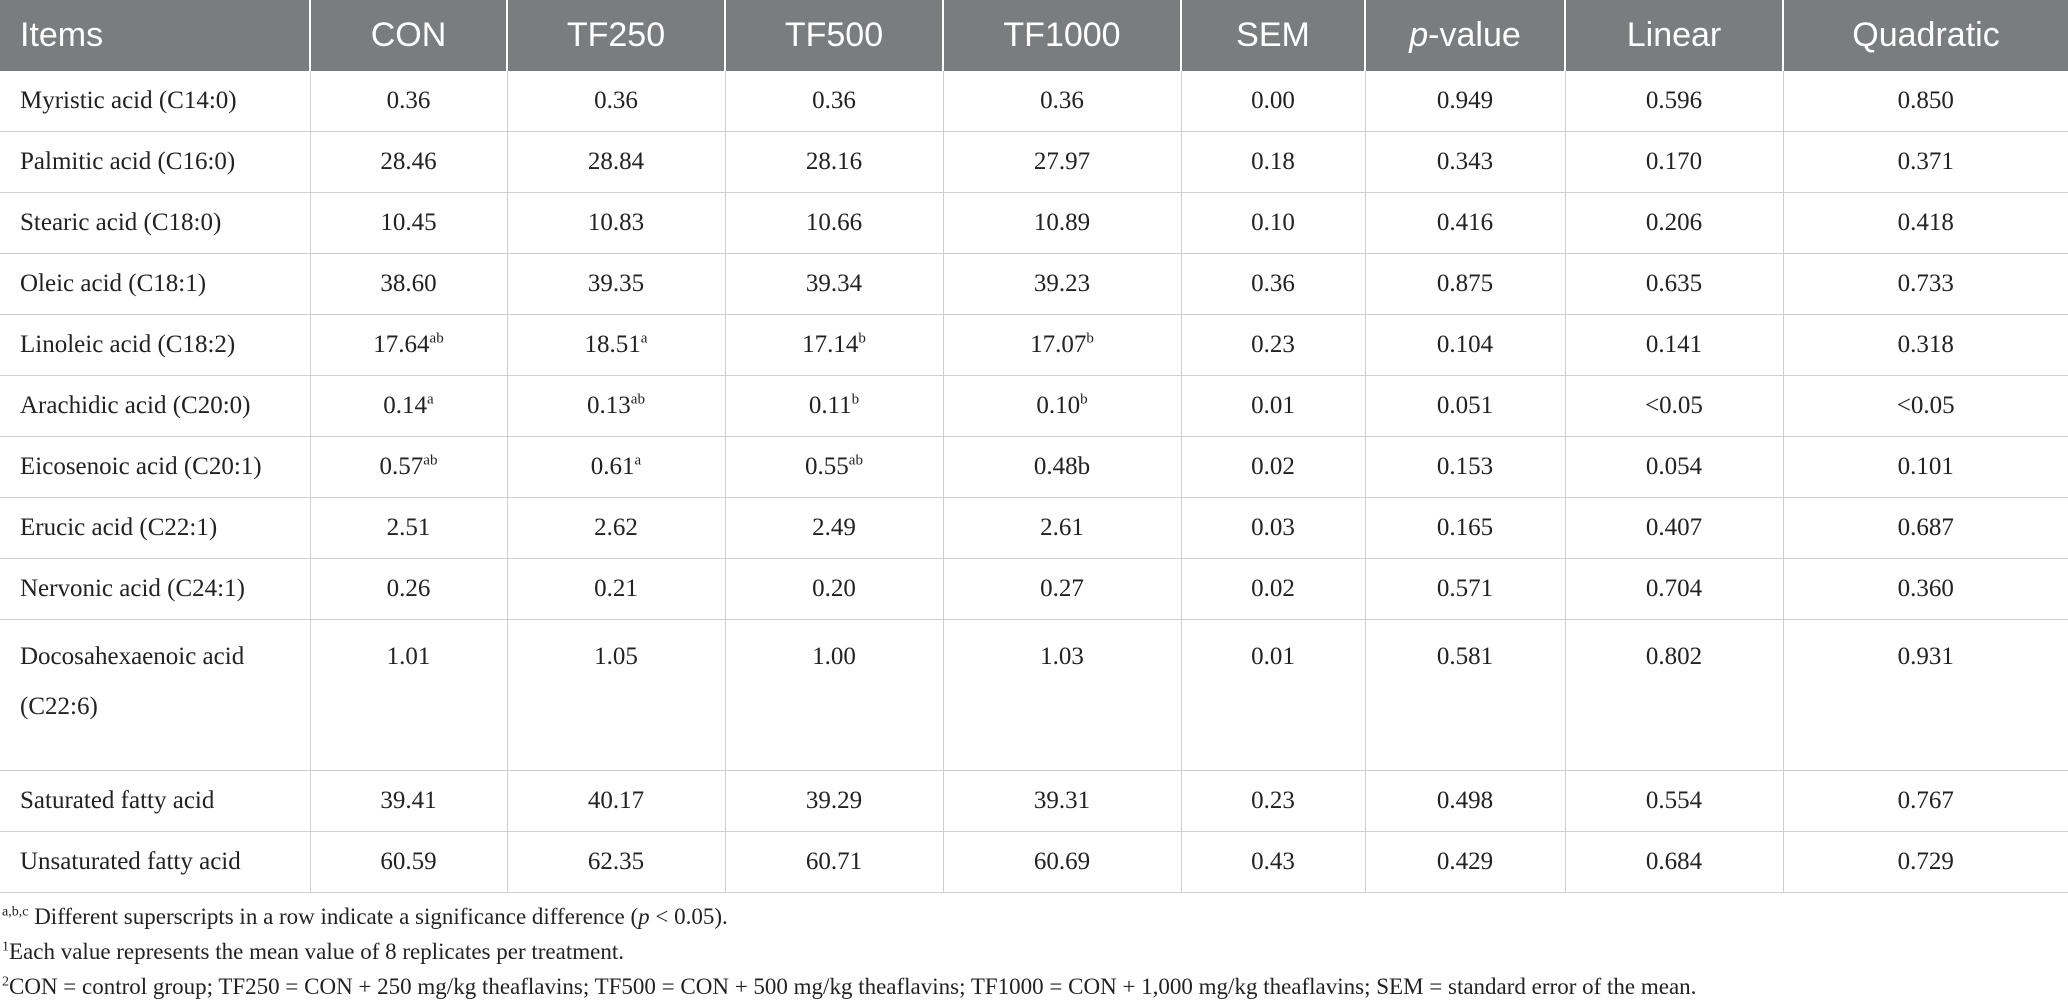 This screenshot has width=2068, height=1004. Describe the element at coordinates (1062, 161) in the screenshot. I see `cell-value: 27.97` at that location.